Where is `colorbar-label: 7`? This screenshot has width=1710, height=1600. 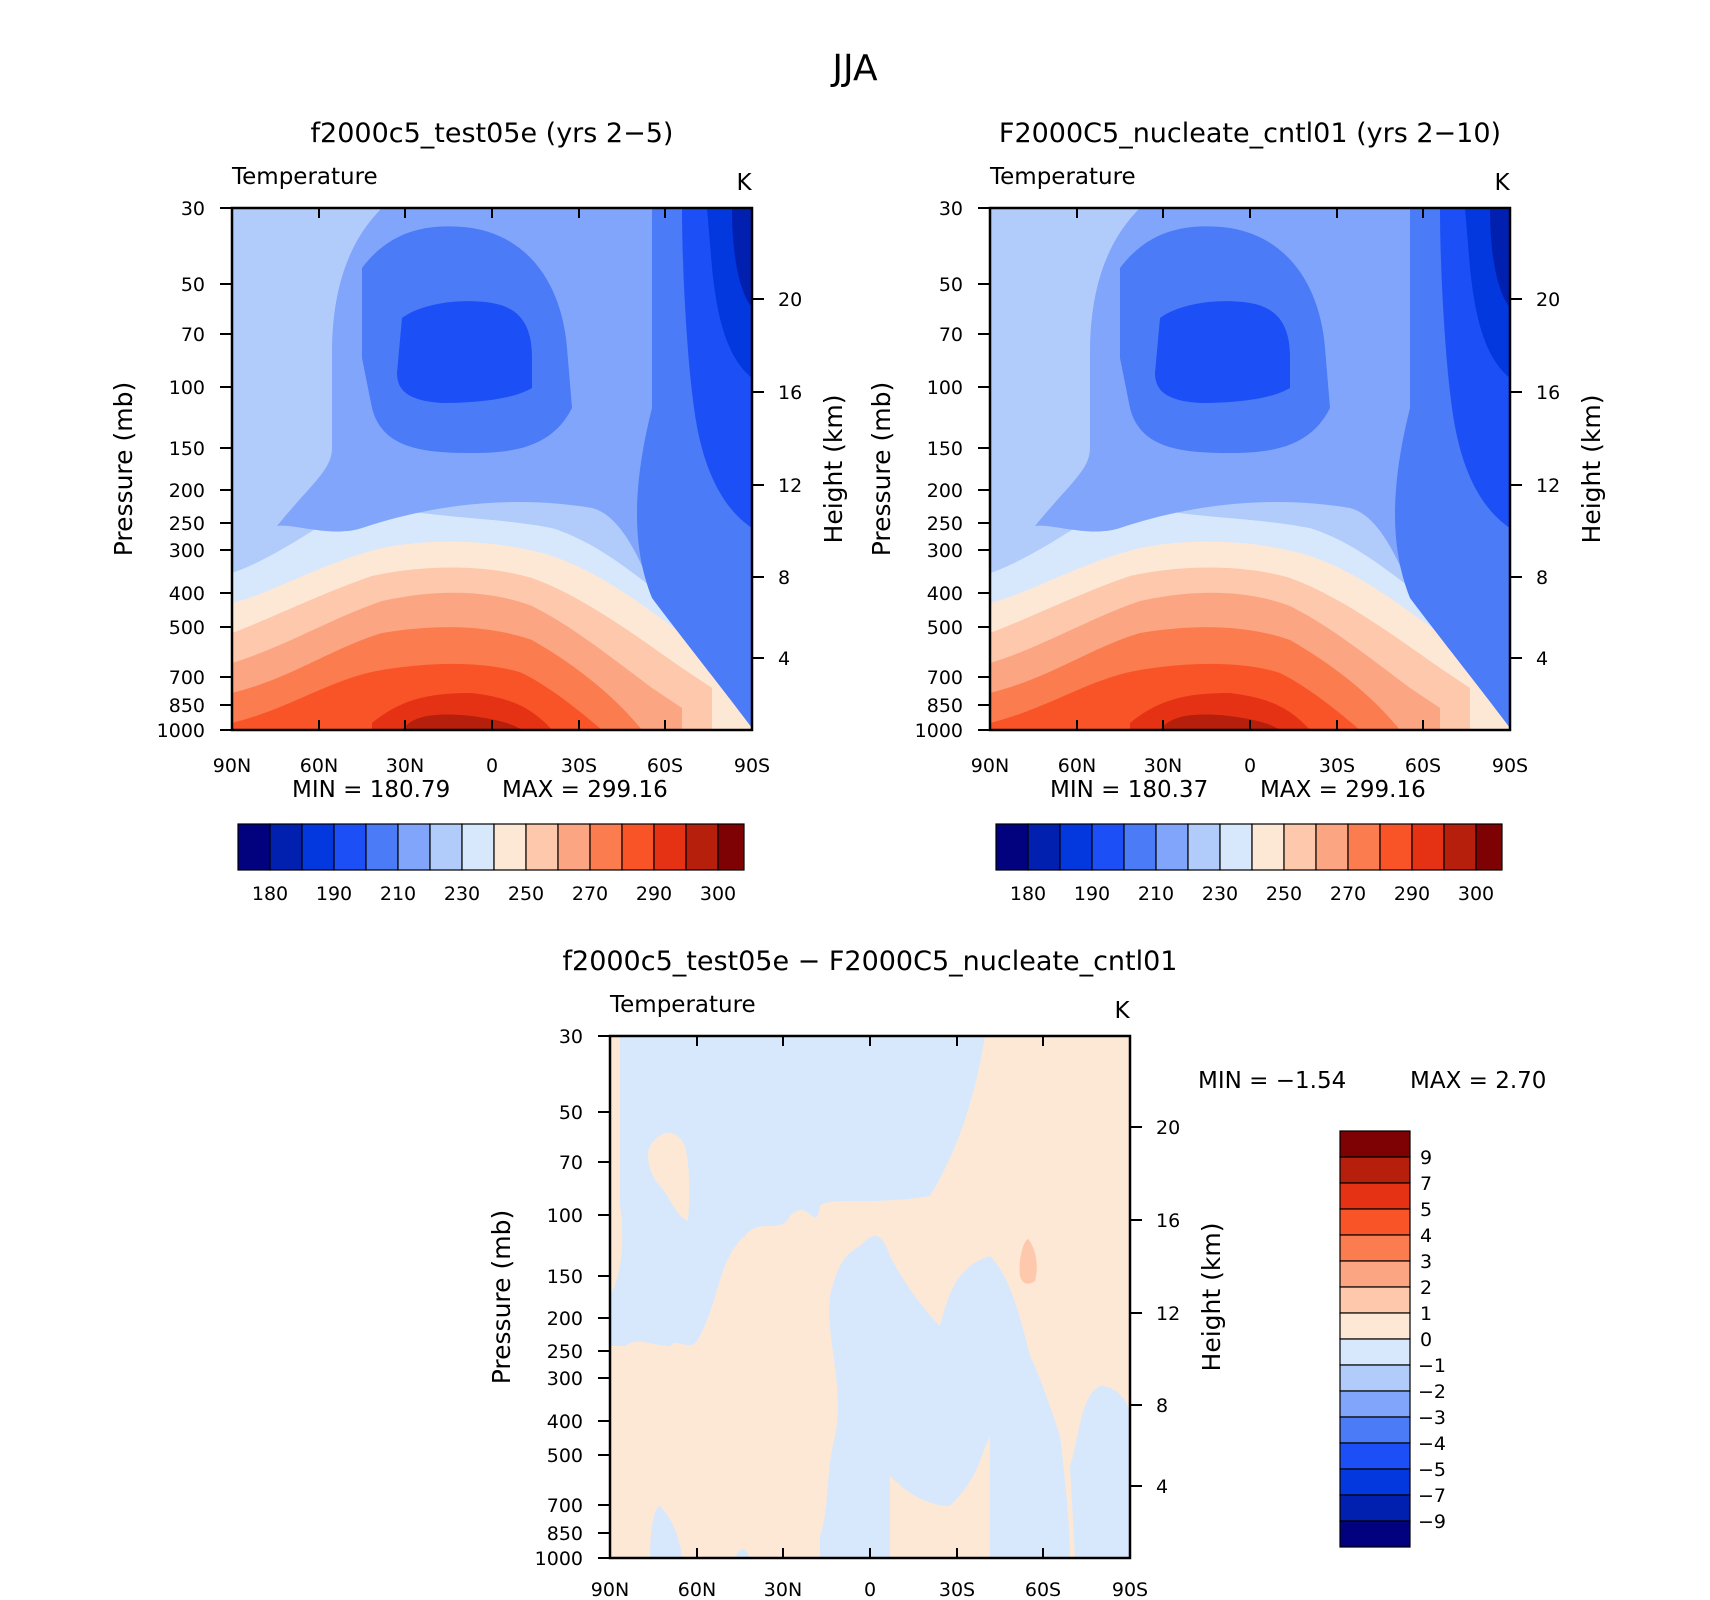 colorbar-label: 7 is located at coordinates (1426, 1184).